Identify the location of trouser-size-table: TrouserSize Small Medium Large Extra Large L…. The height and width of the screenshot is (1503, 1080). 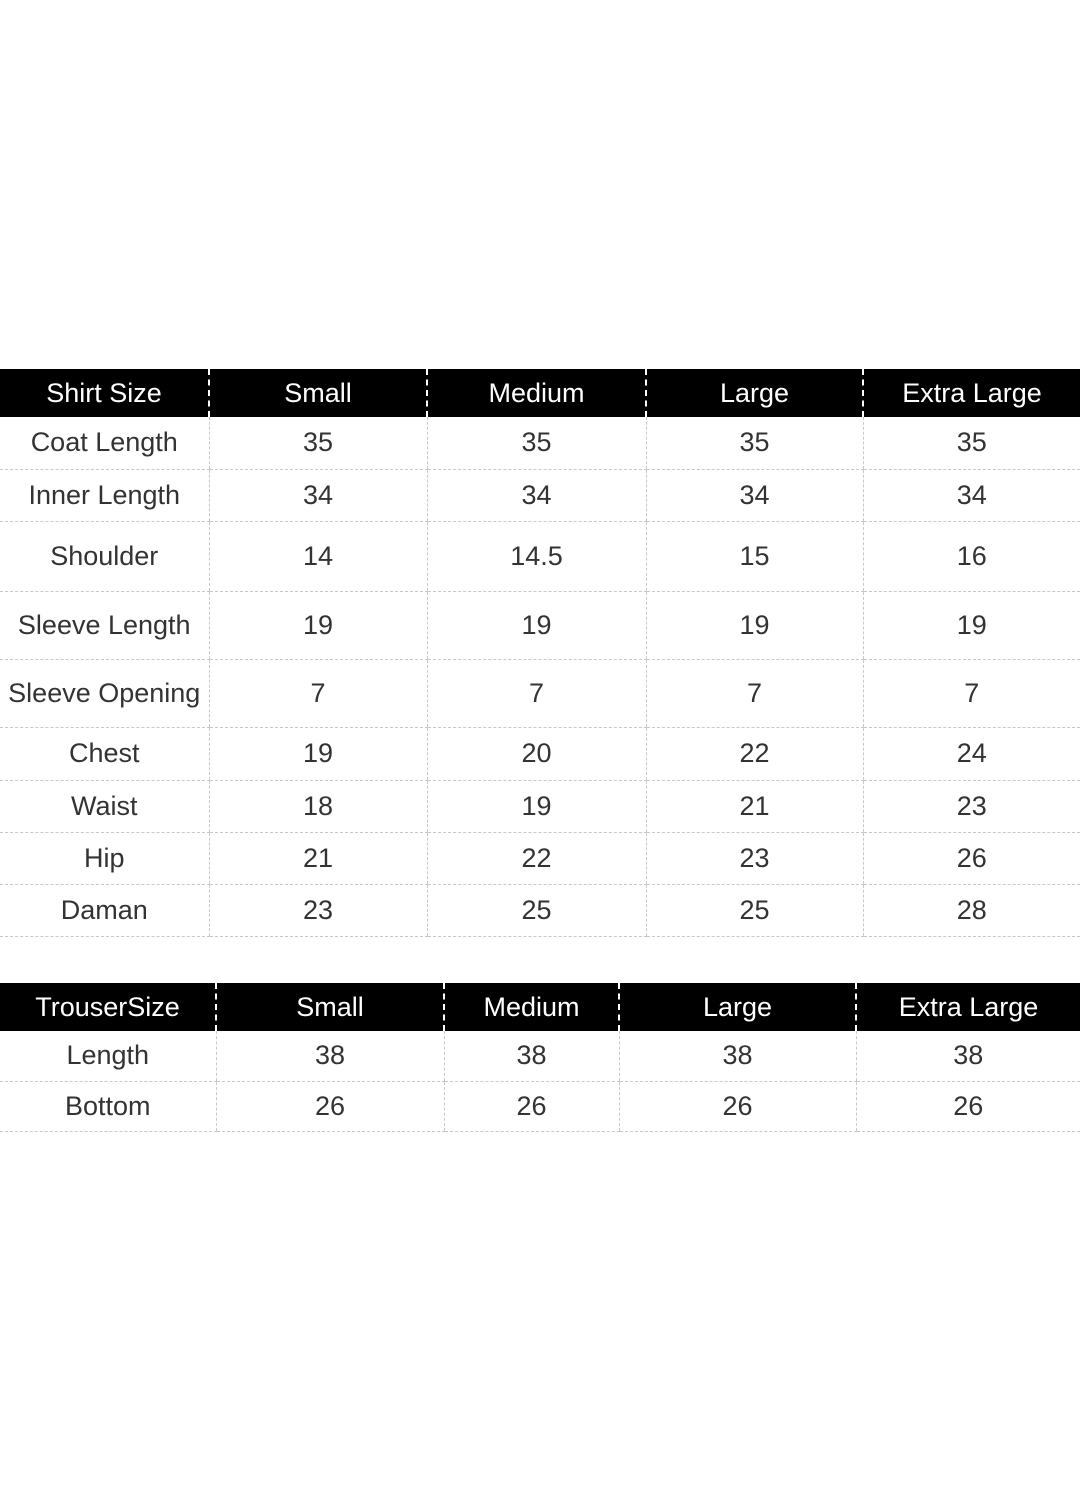
(540, 1057).